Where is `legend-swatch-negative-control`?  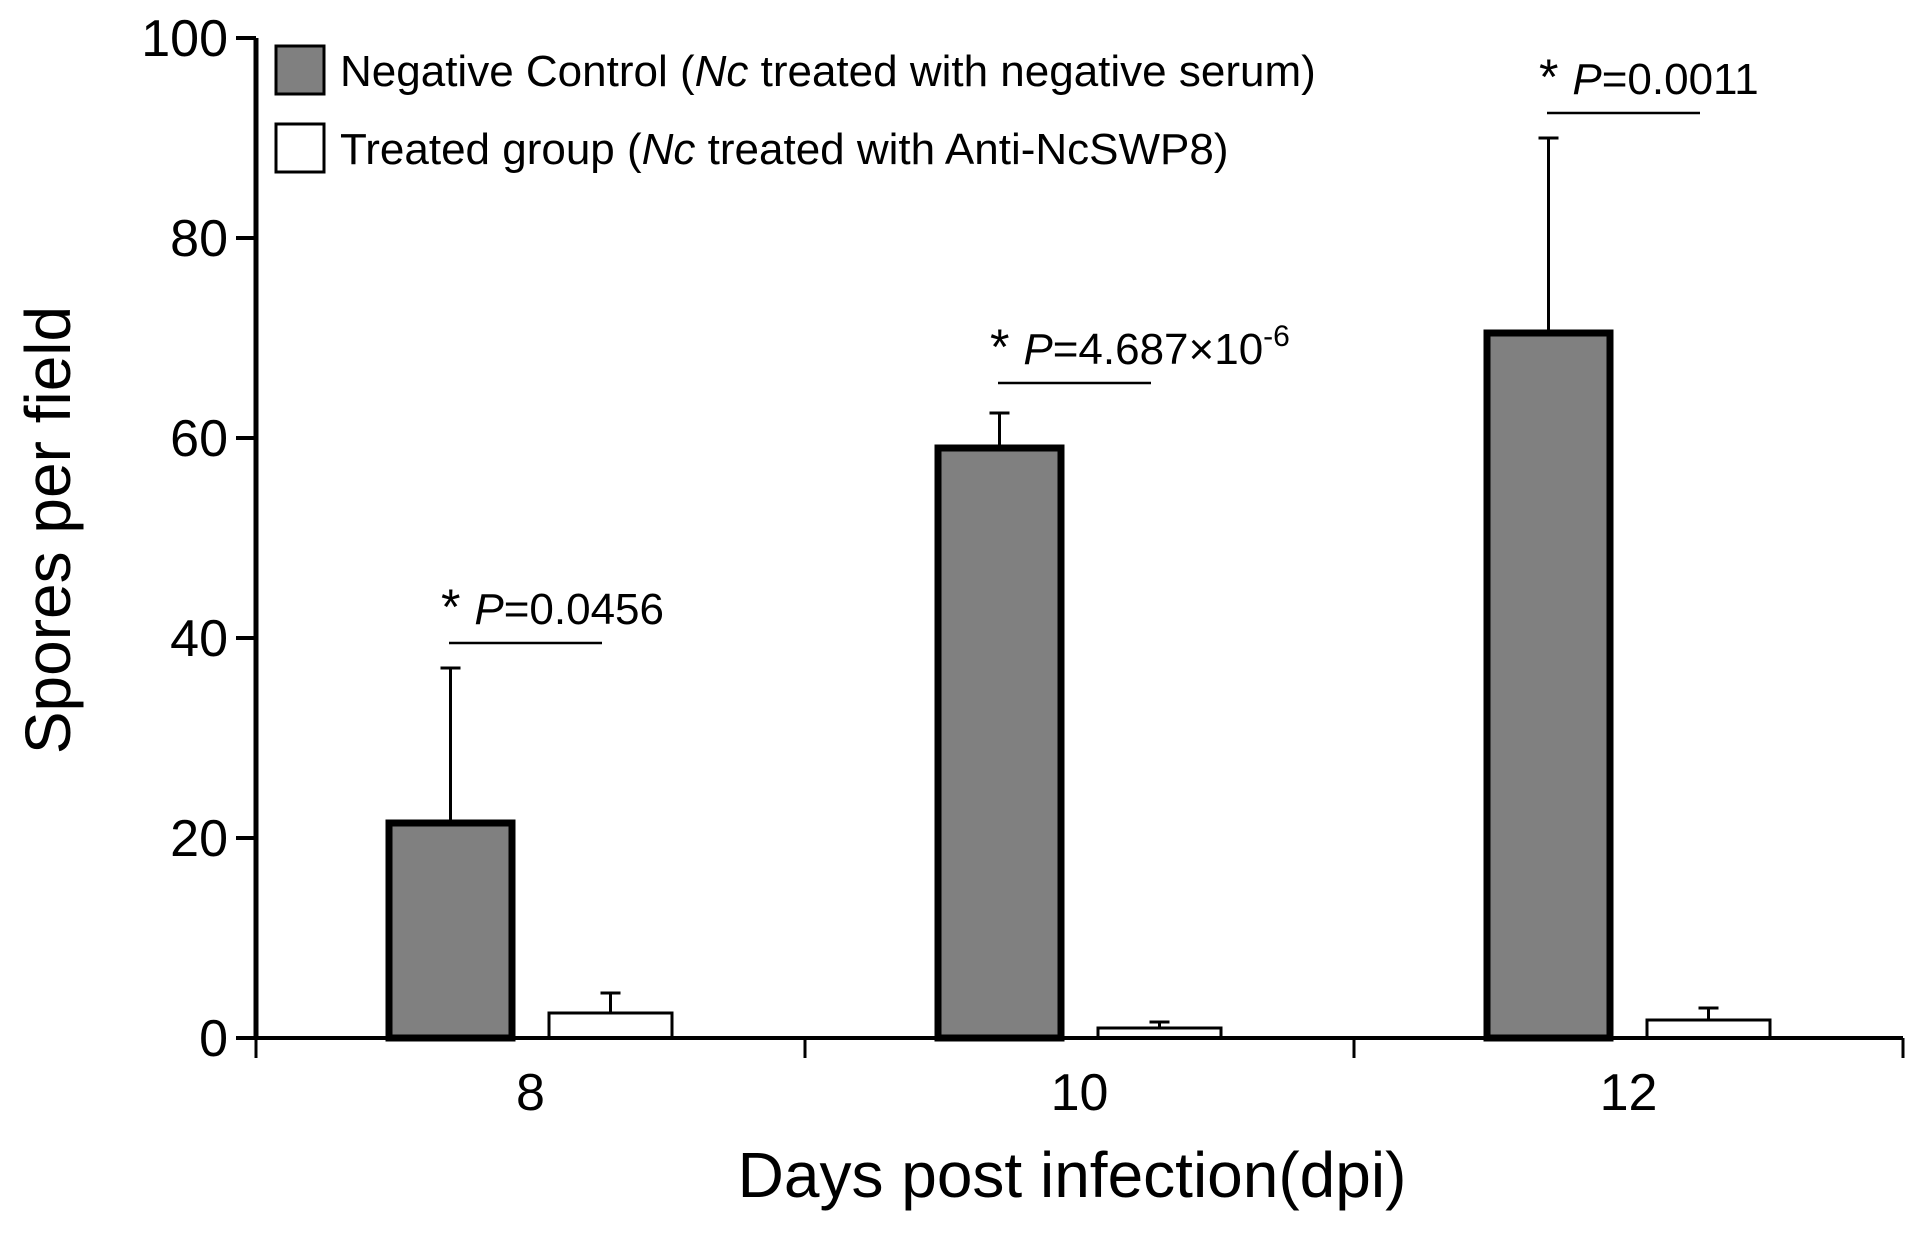
legend-swatch-negative-control is located at coordinates (300, 70).